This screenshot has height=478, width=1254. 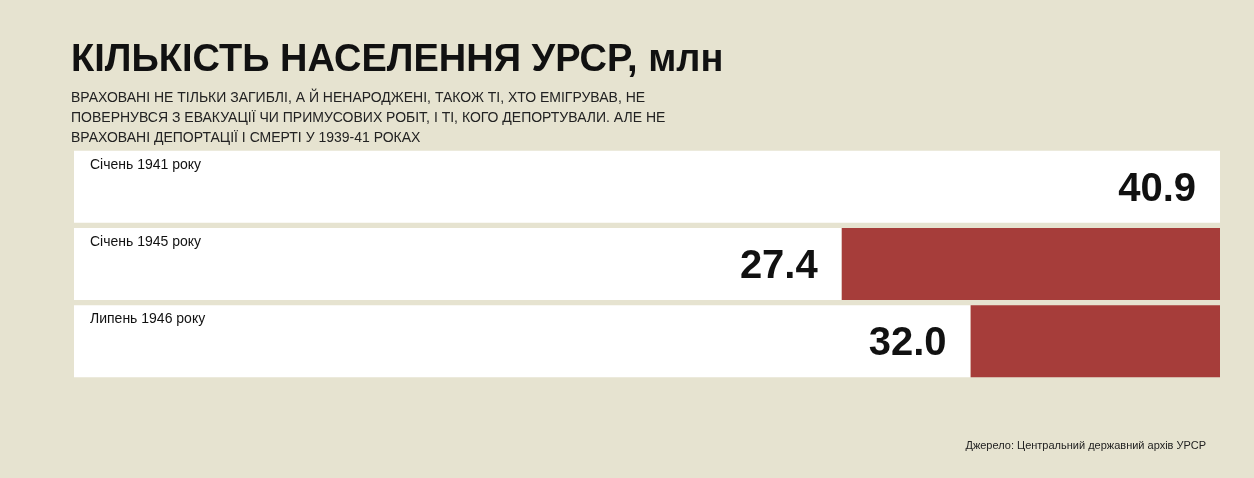 I want to click on data-label: 27.4, so click(x=779, y=264).